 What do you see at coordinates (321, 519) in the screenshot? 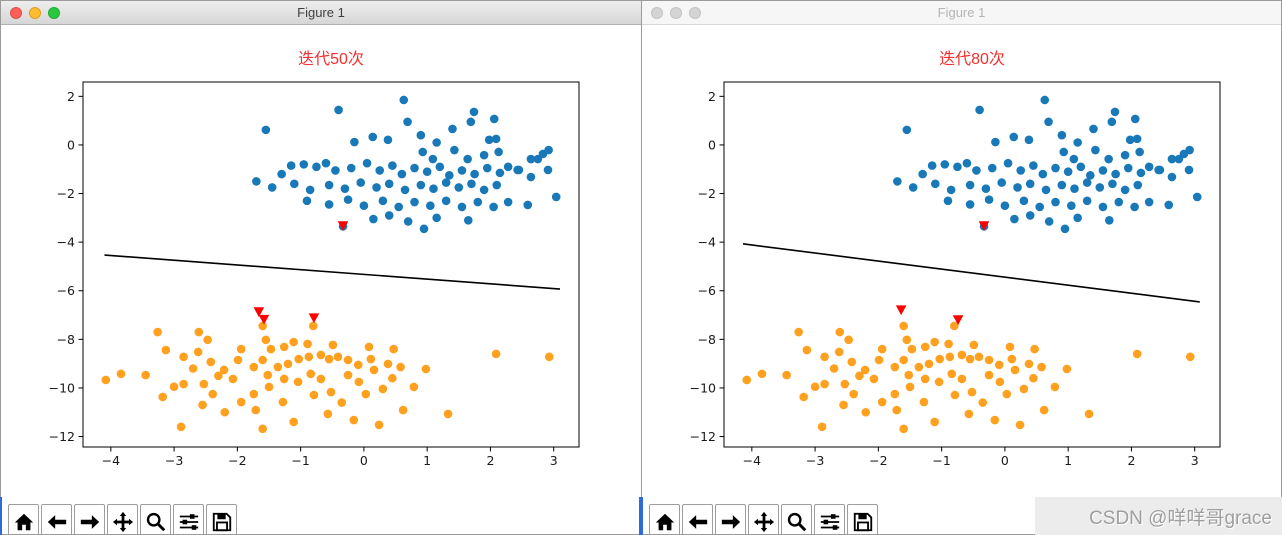
I see `matplotlib-toolbar-left` at bounding box center [321, 519].